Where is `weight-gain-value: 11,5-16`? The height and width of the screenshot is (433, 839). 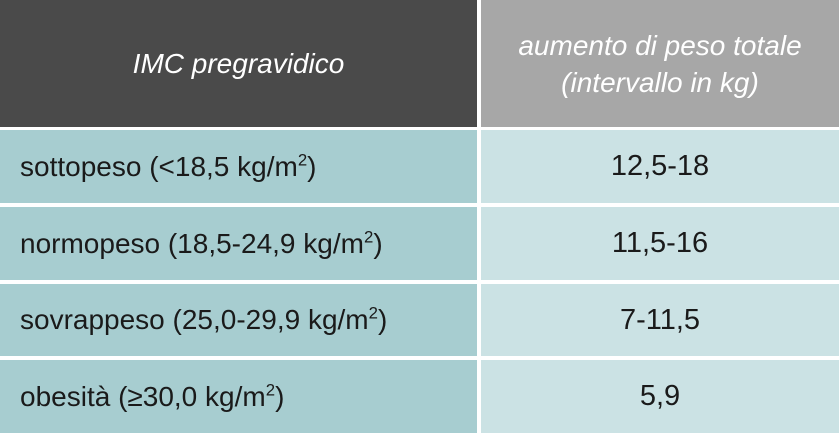
weight-gain-value: 11,5-16 is located at coordinates (660, 243).